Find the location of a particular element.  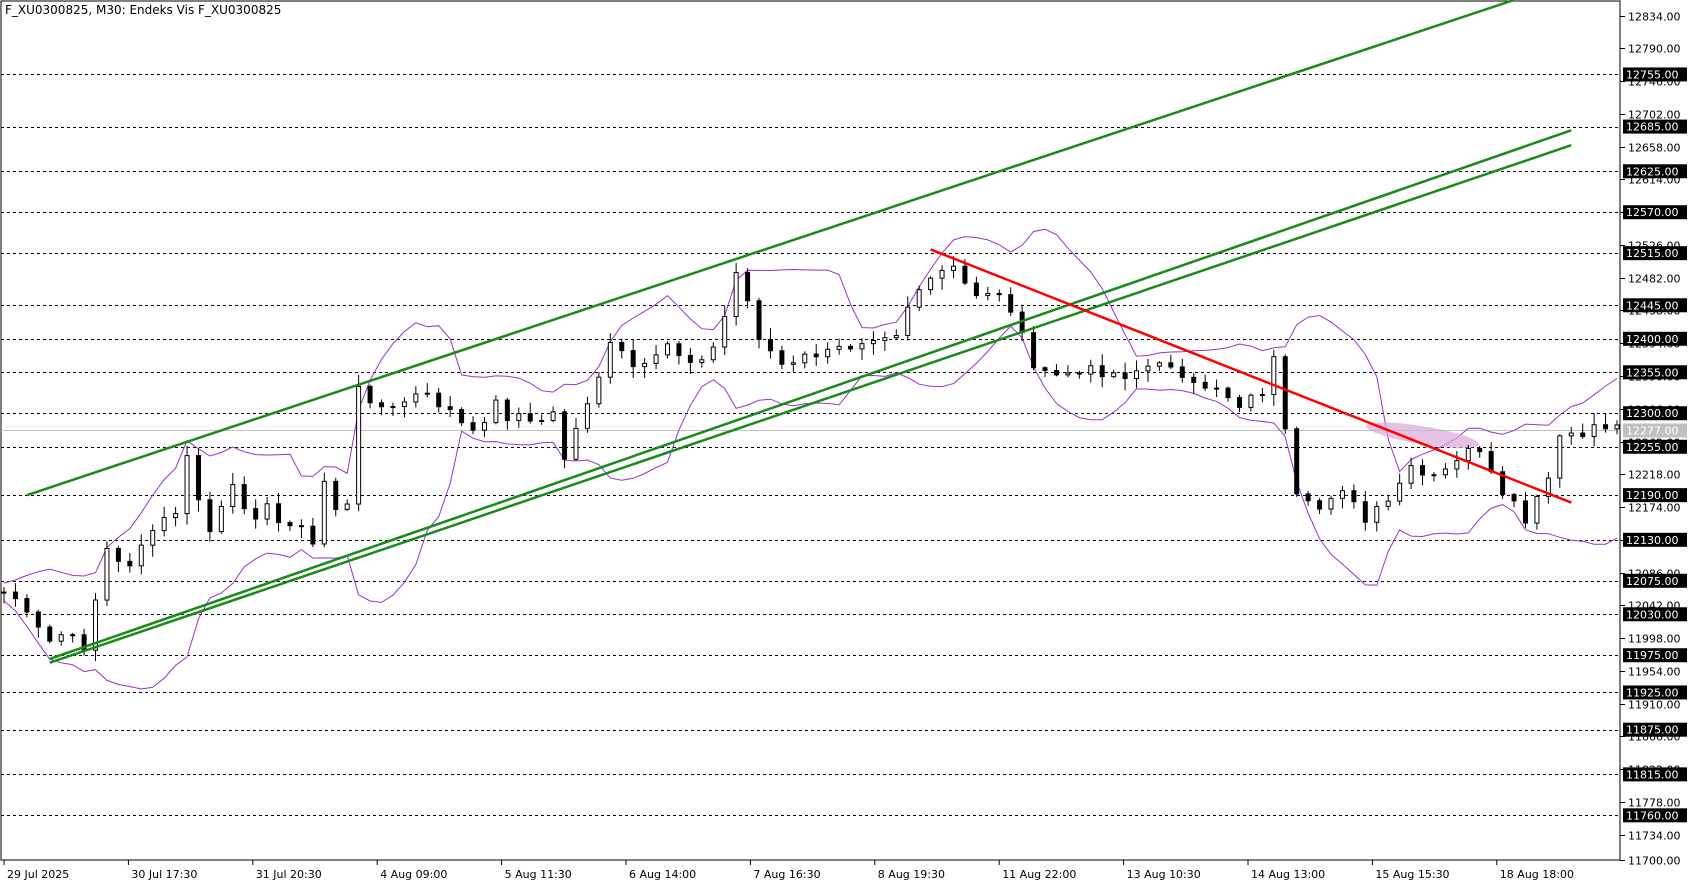

level-label-text: 12685.00 is located at coordinates (1652, 127).